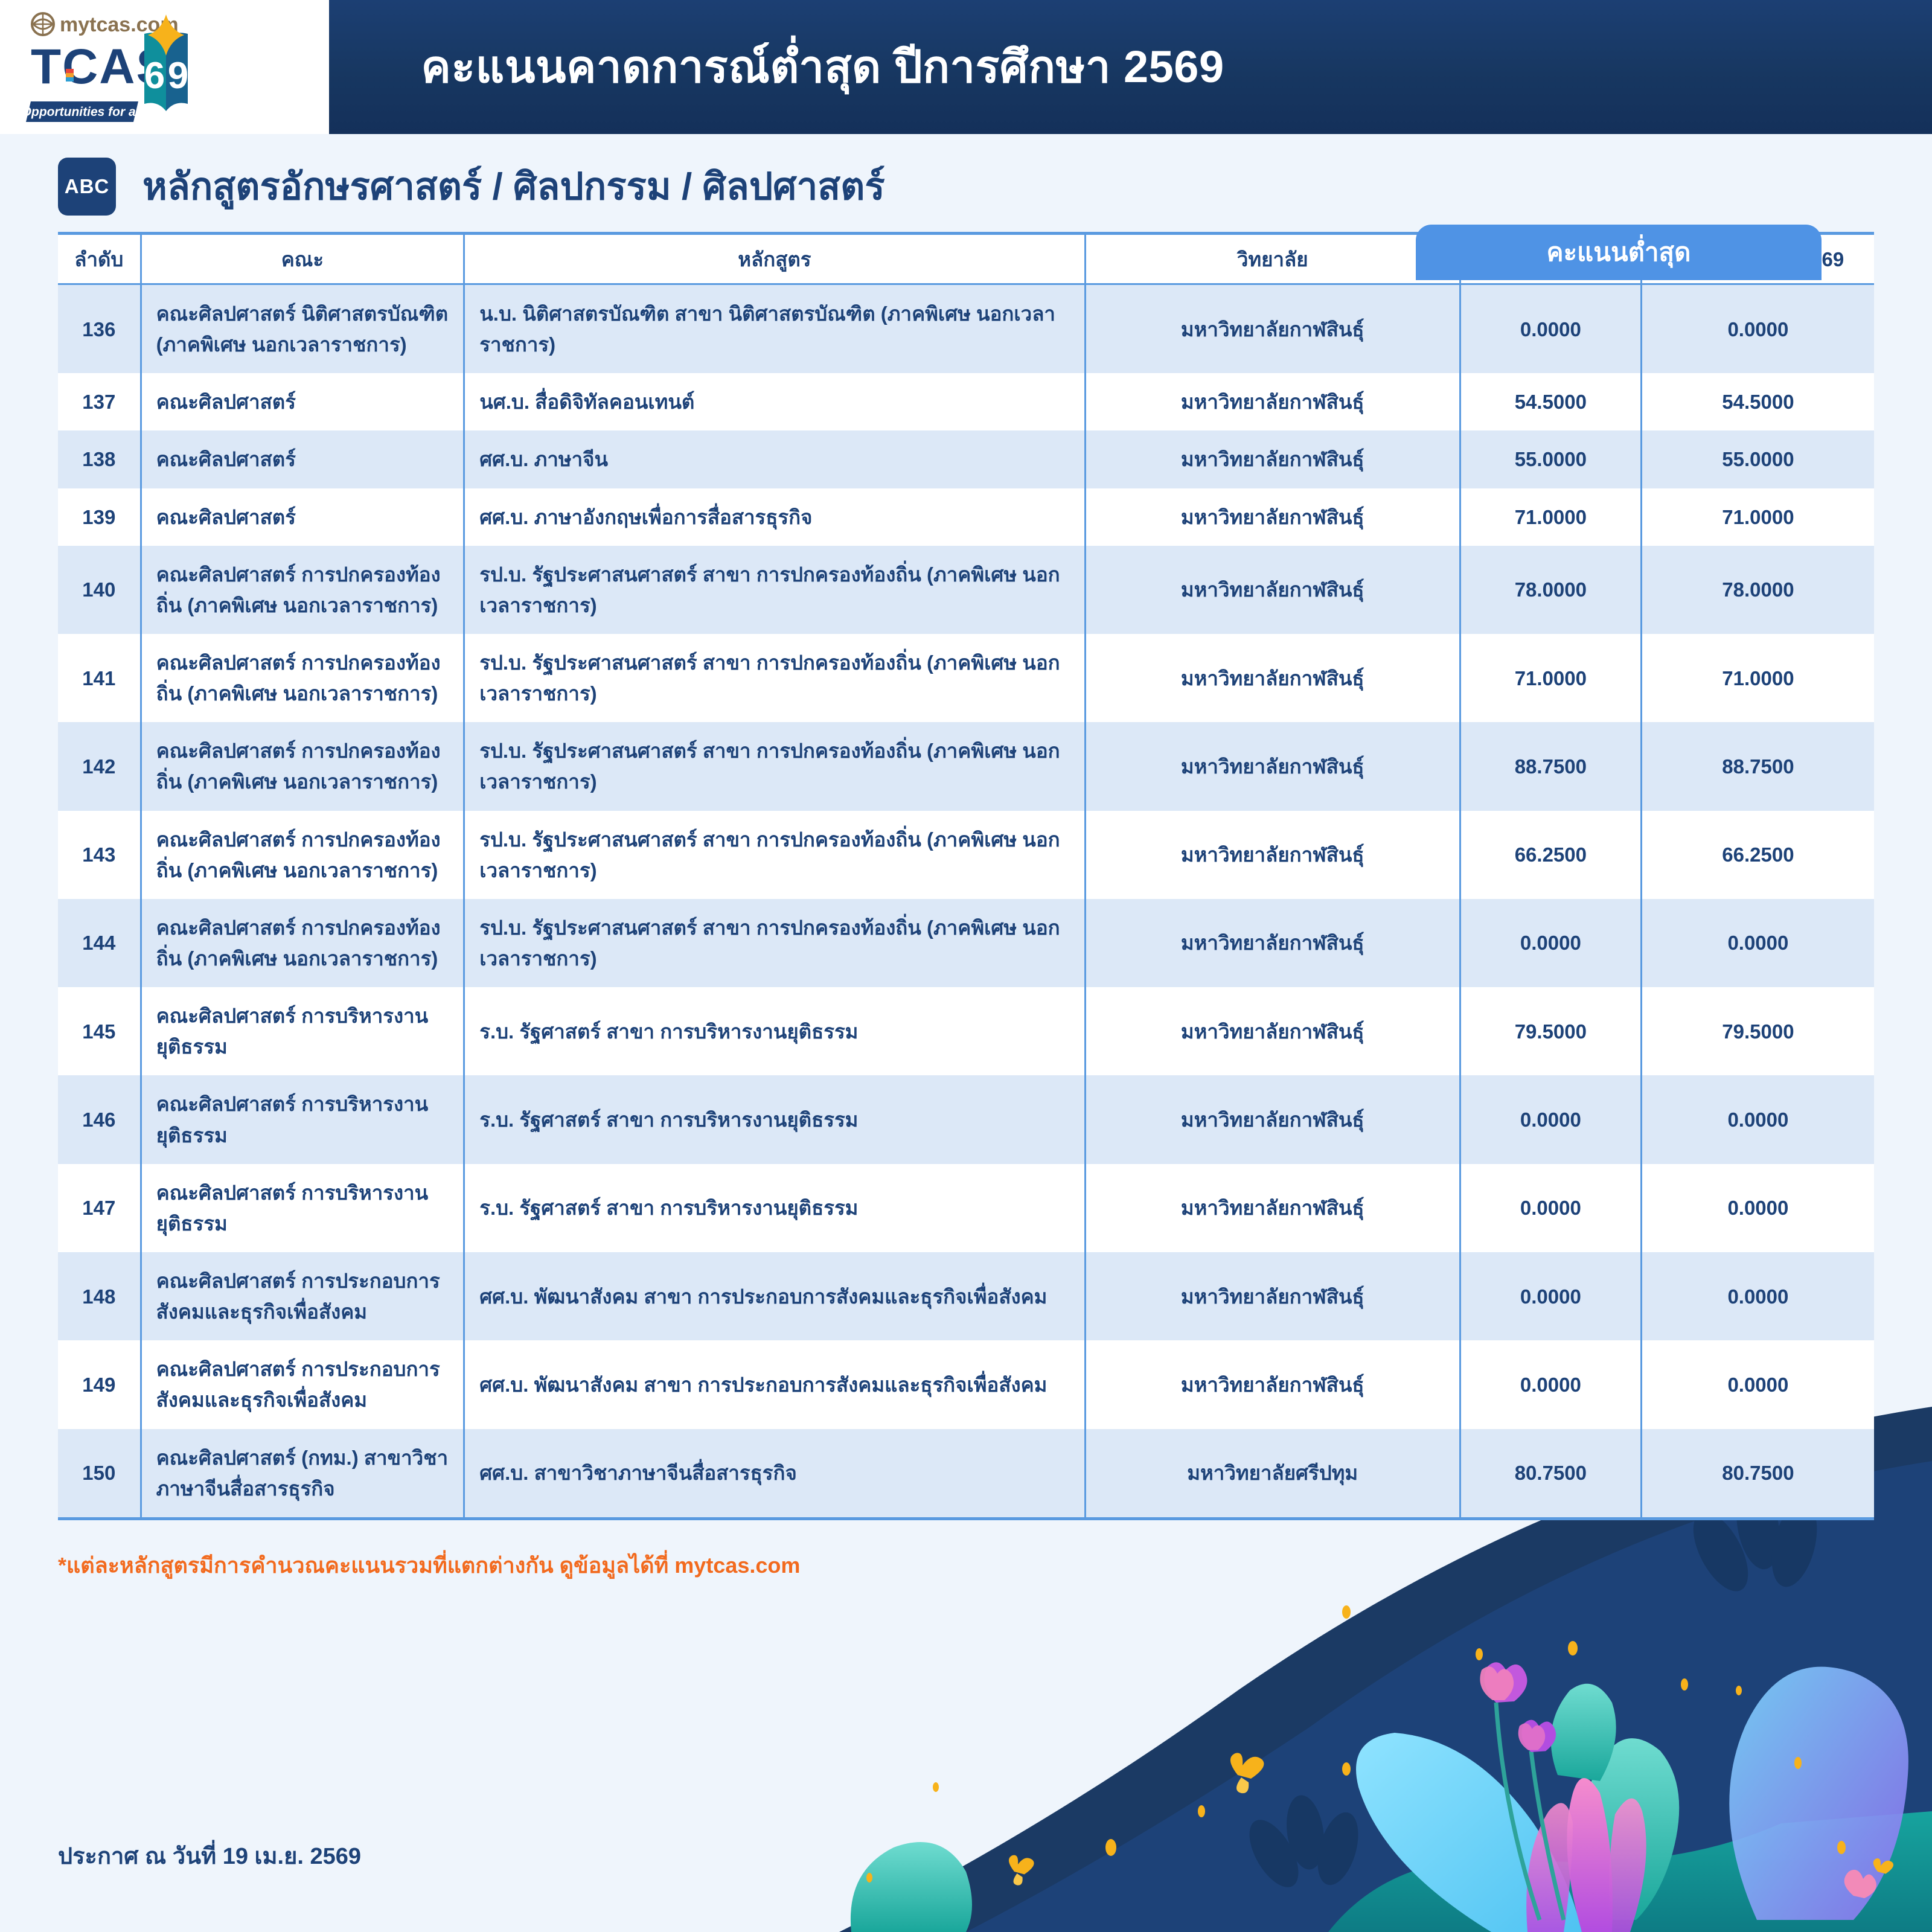 The width and height of the screenshot is (1932, 1932). I want to click on globe-icon, so click(42, 24).